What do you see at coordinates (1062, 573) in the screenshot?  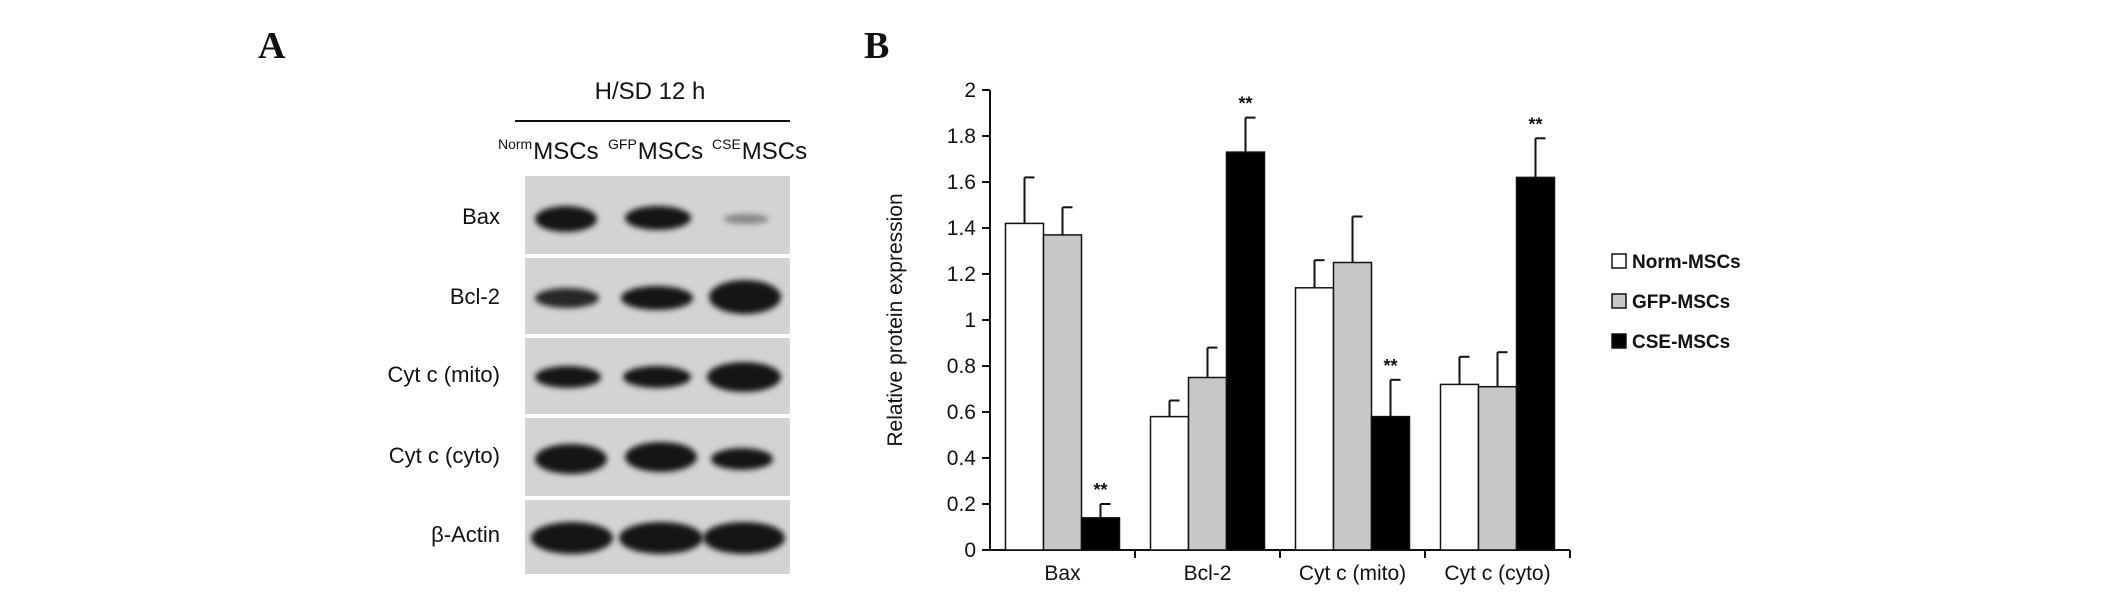 I see `x-tick-label: Bax` at bounding box center [1062, 573].